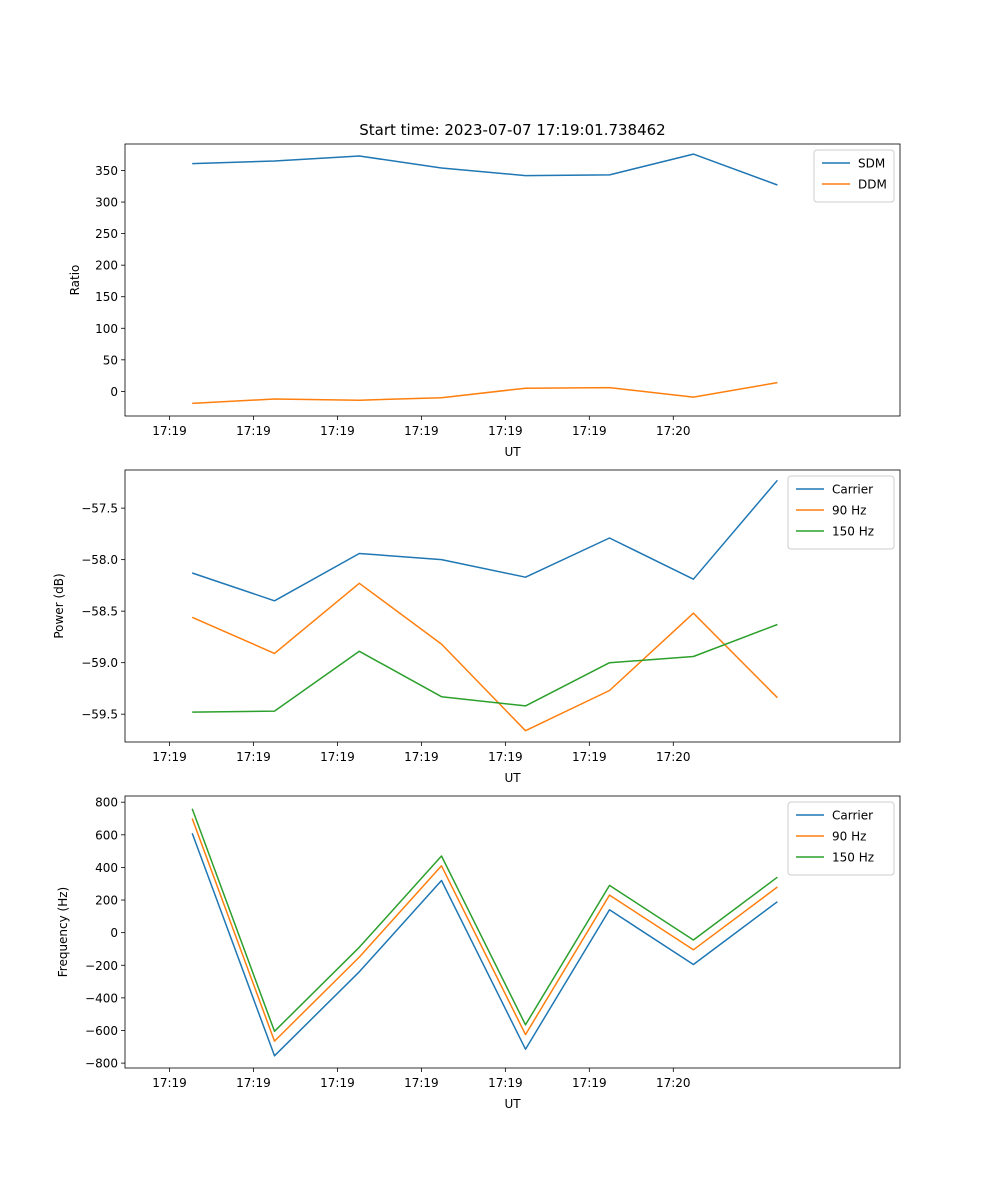 The height and width of the screenshot is (1200, 1000). What do you see at coordinates (106, 835) in the screenshot?
I see `y-tick-label: 600` at bounding box center [106, 835].